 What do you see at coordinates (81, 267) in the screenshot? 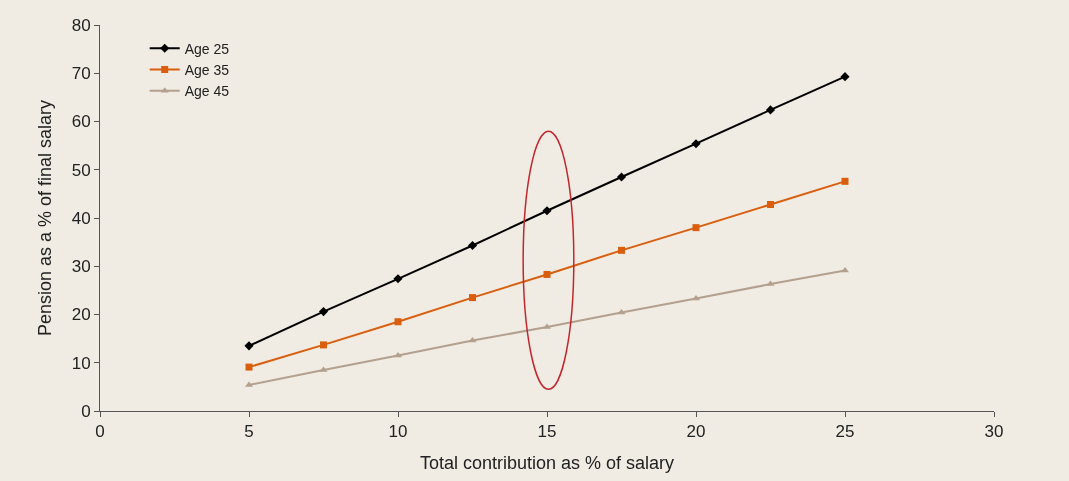
I see `y-tick-label: 30` at bounding box center [81, 267].